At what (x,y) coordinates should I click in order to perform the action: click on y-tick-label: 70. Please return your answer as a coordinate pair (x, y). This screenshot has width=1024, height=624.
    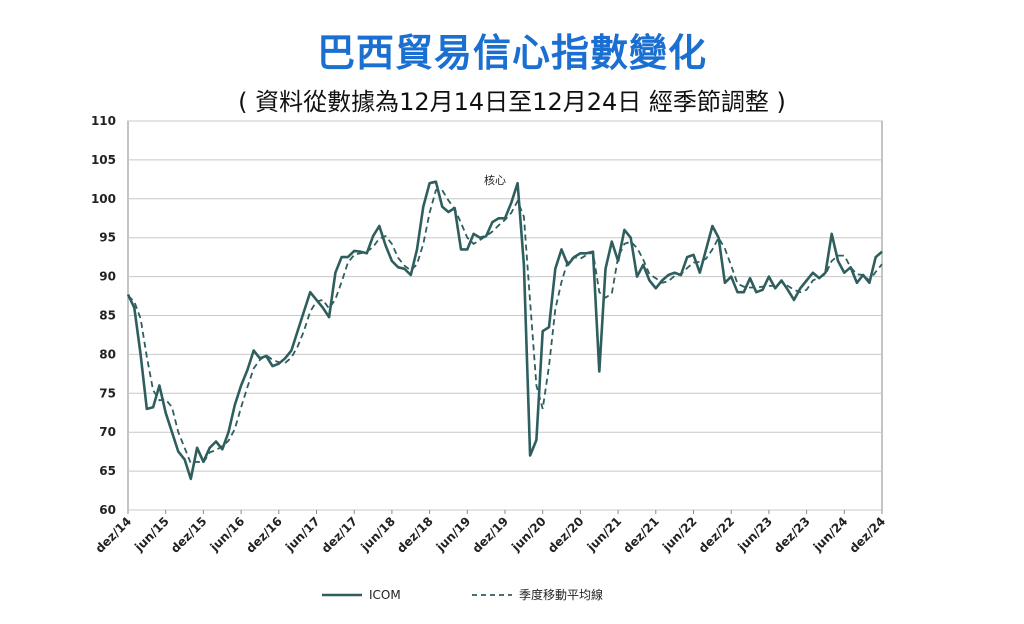
    Looking at the image, I should click on (107, 432).